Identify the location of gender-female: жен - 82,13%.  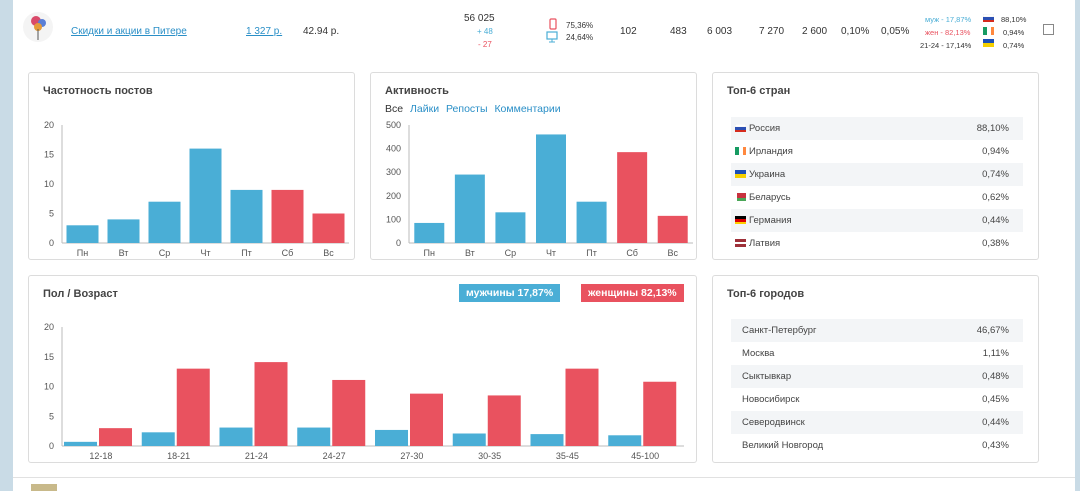
(948, 32).